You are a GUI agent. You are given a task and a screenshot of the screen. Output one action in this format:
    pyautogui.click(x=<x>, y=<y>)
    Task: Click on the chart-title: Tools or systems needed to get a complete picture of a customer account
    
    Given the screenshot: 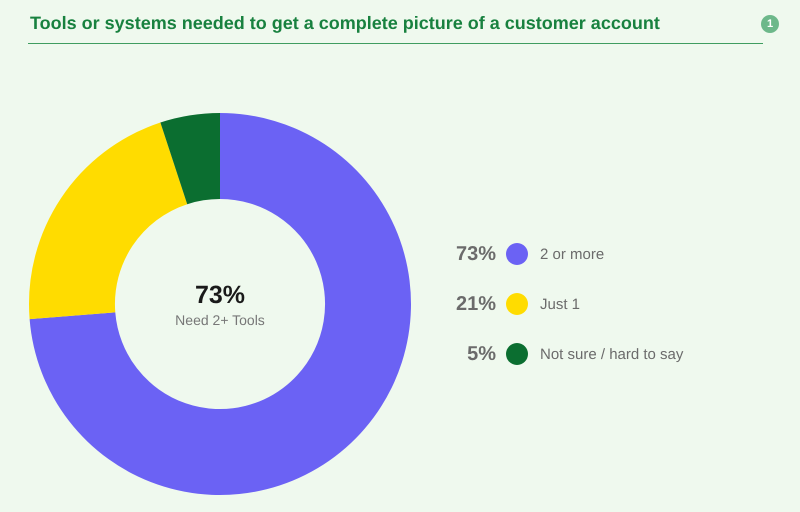 What is the action you would take?
    pyautogui.click(x=345, y=23)
    